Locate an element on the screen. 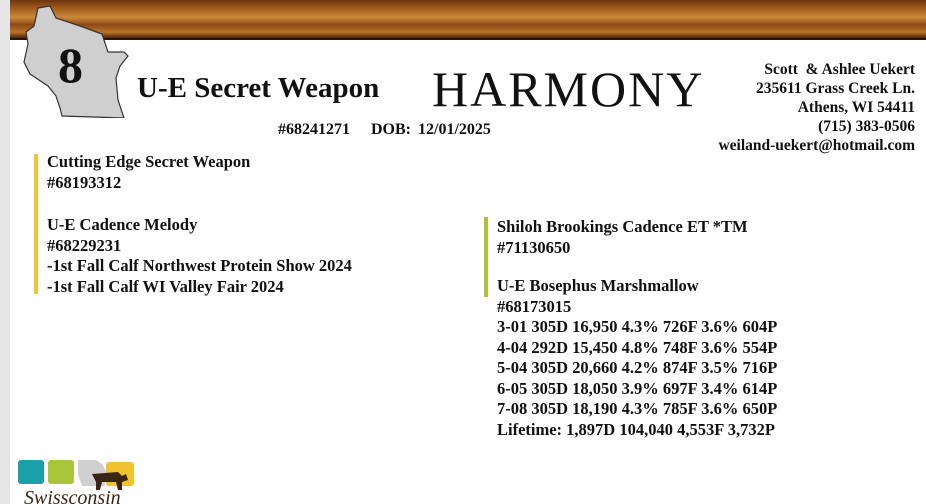  wisconsin-state-icon is located at coordinates (76, 61).